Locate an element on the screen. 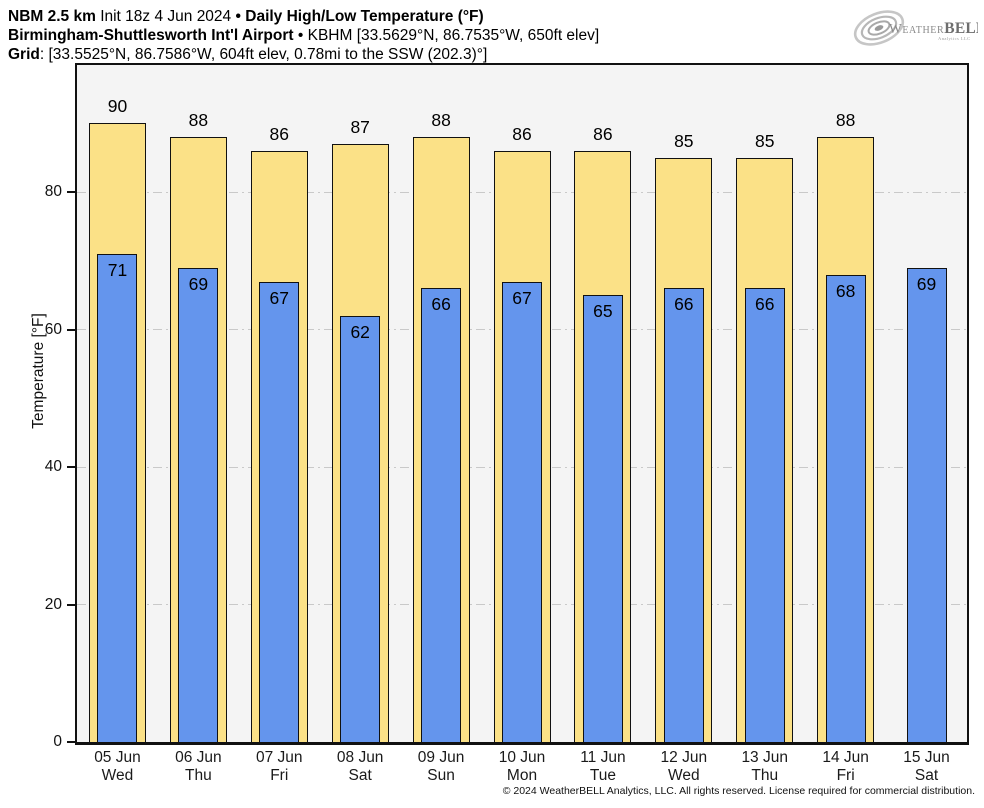 The height and width of the screenshot is (808, 984). high-value-label: 90 is located at coordinates (117, 106).